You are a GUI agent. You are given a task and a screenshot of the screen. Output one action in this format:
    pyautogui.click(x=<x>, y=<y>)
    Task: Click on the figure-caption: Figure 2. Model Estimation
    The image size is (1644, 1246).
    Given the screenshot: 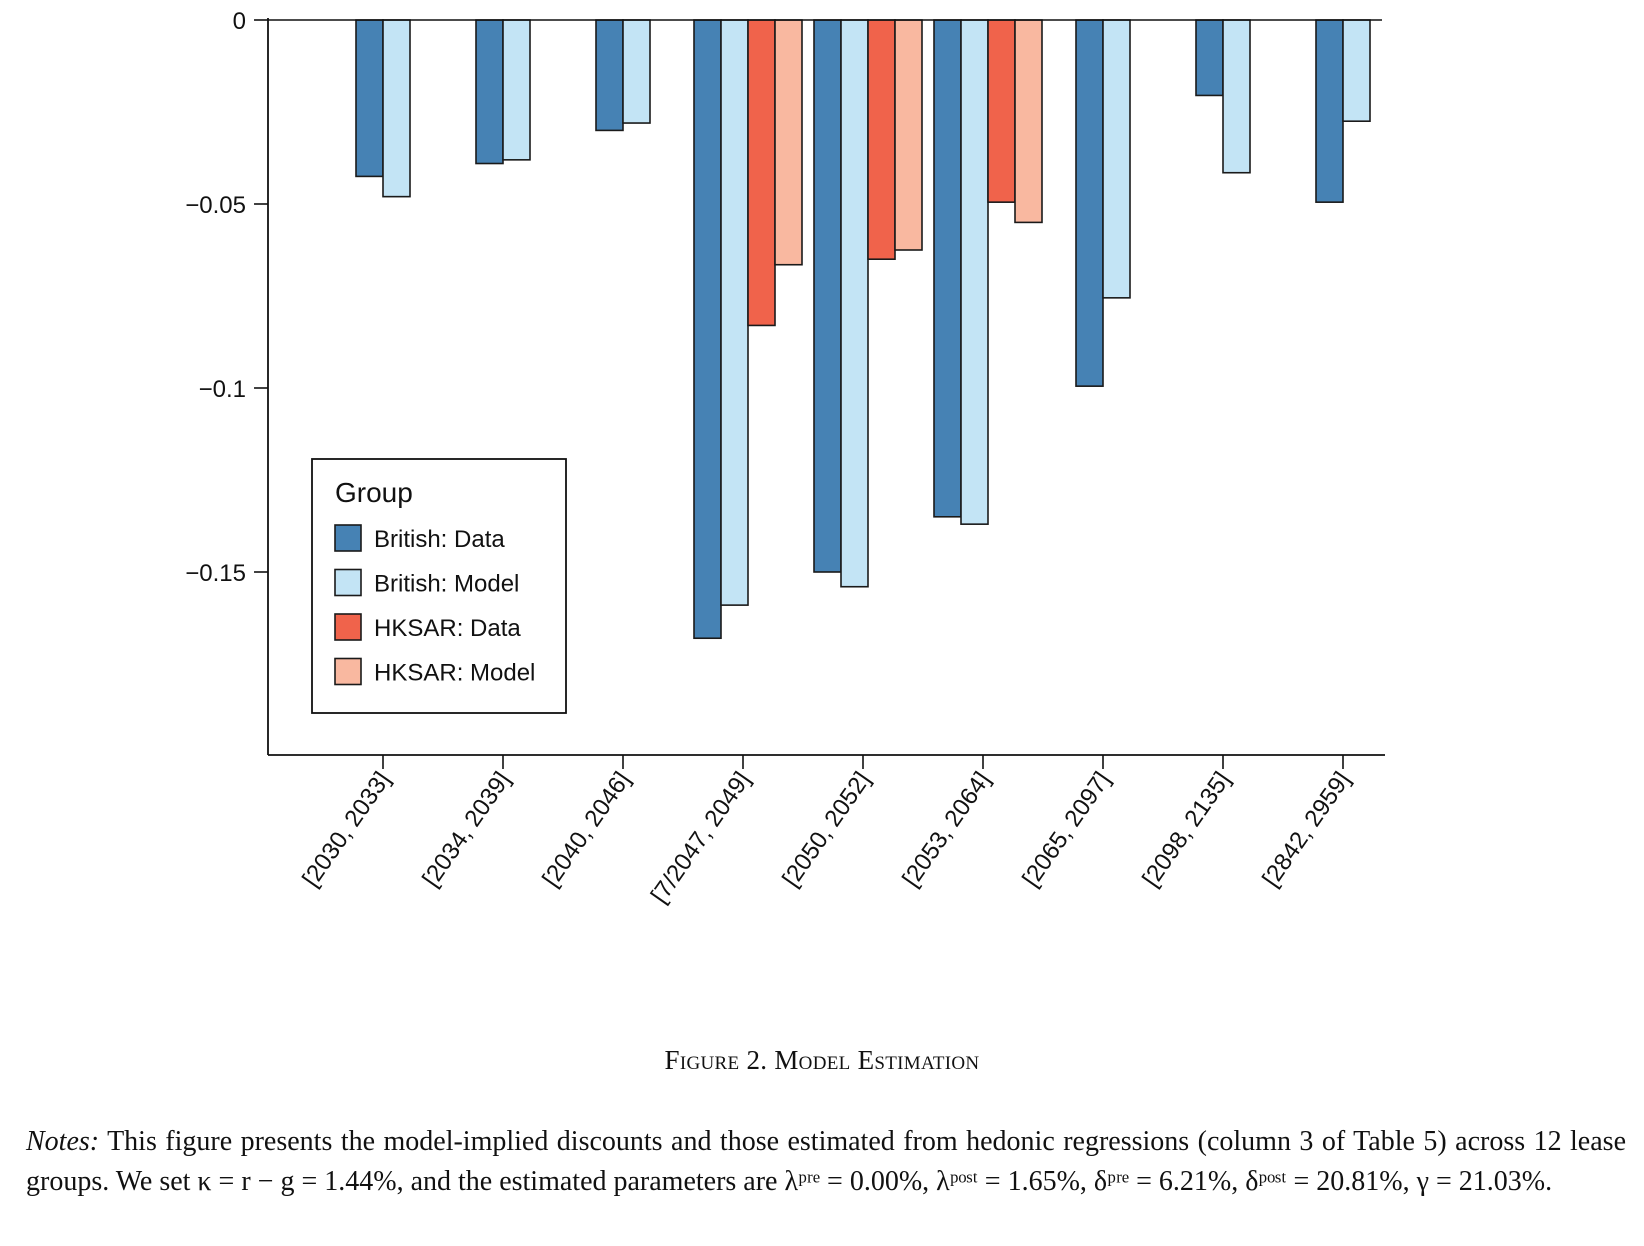 What is the action you would take?
    pyautogui.click(x=822, y=1060)
    